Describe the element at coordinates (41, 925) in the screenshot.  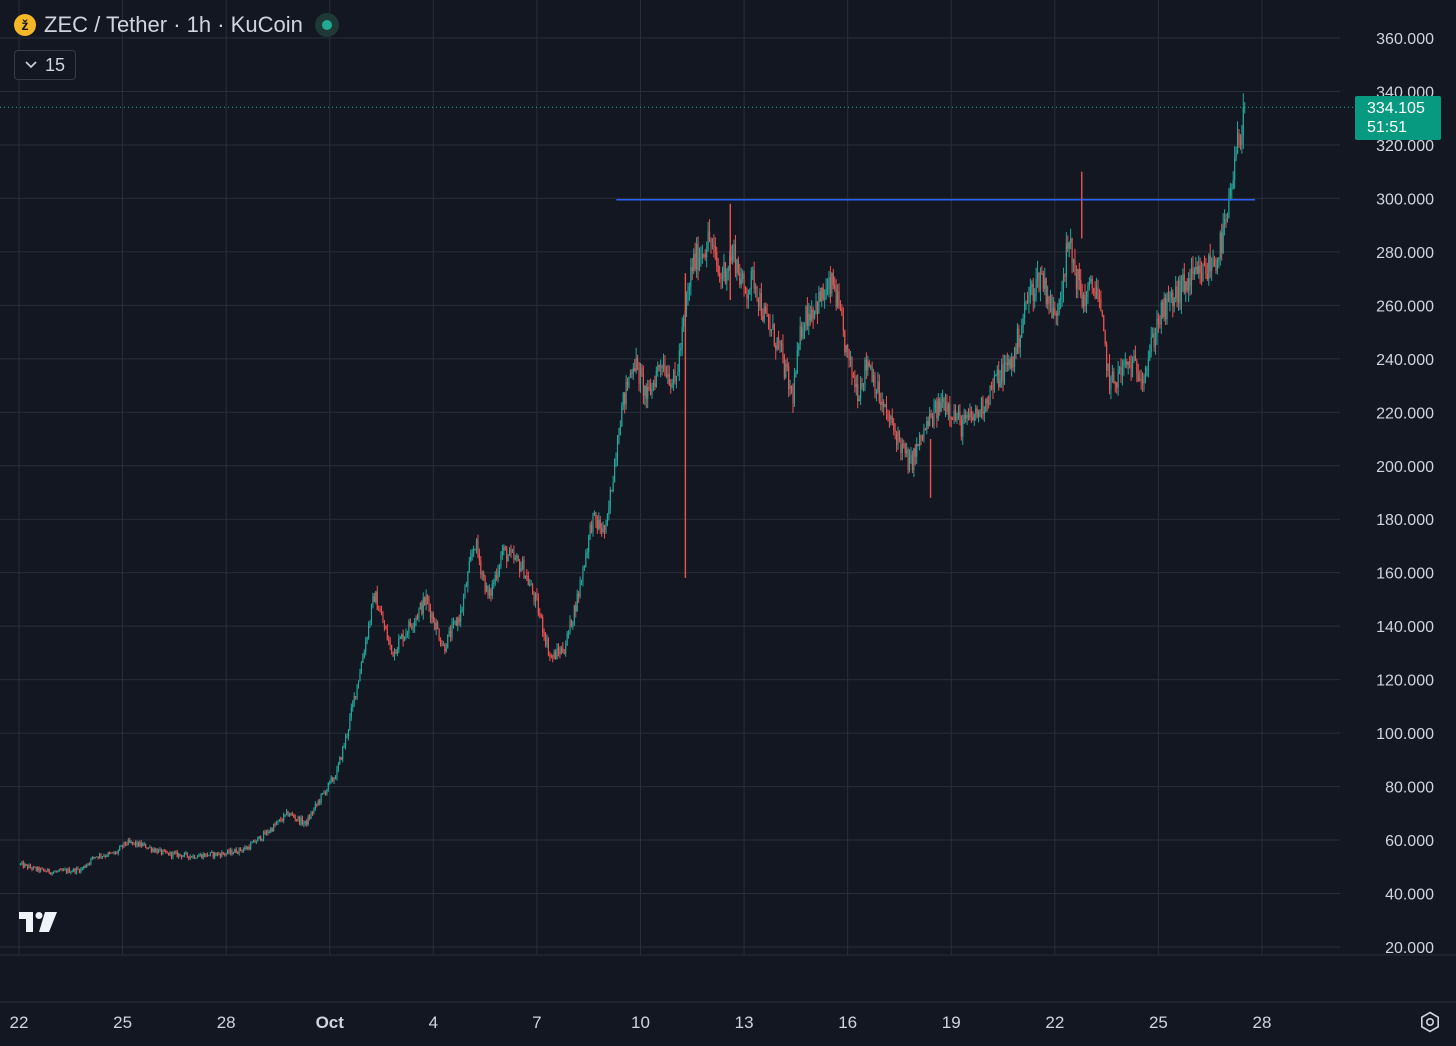
I see `tradingview-logo-icon` at that location.